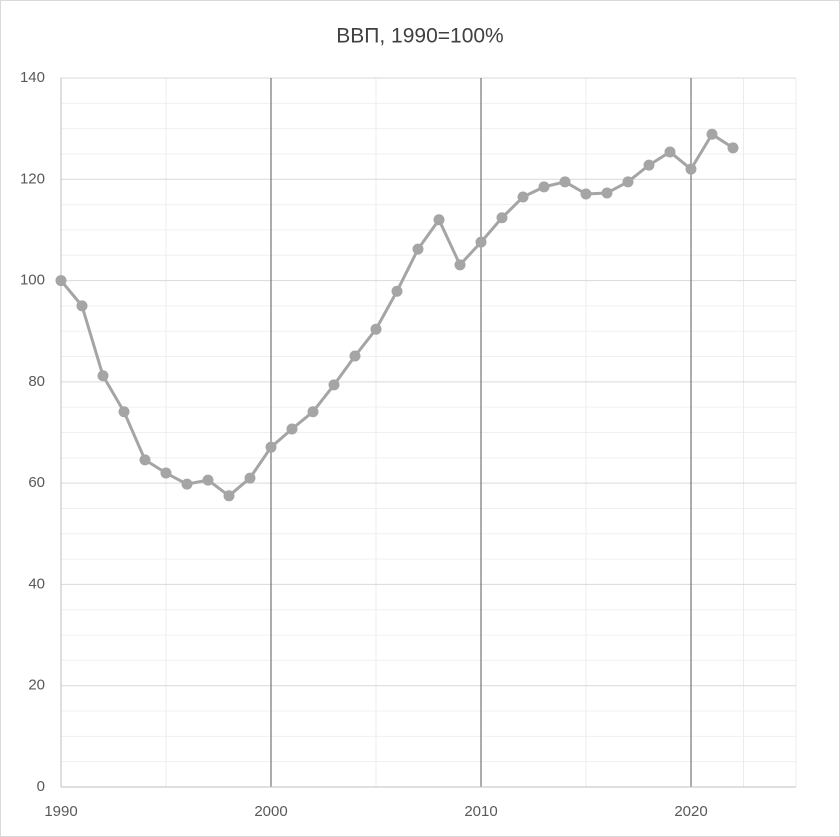 The width and height of the screenshot is (840, 837). I want to click on y-tick-label: 20, so click(36, 685).